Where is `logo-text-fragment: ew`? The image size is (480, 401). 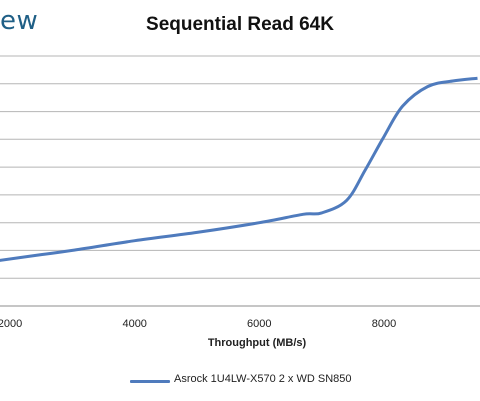
logo-text-fragment: ew is located at coordinates (19, 21).